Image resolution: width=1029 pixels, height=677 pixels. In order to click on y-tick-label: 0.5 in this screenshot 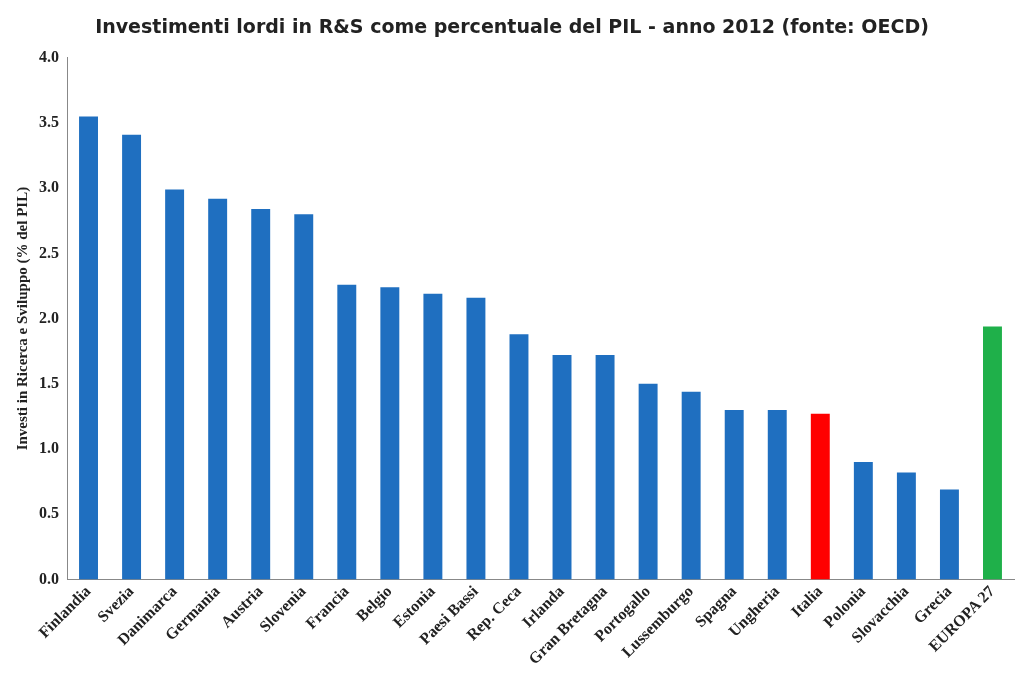, I will do `click(49, 513)`.